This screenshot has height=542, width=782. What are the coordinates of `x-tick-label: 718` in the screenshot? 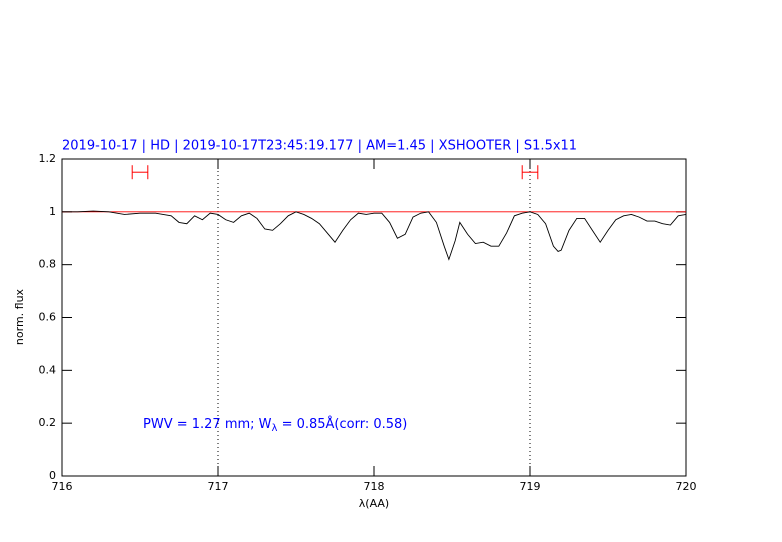 It's located at (374, 486).